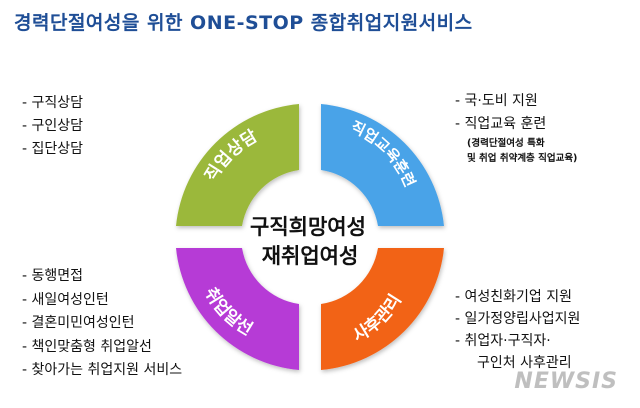  What do you see at coordinates (382, 165) in the screenshot?
I see `quadrant-training` at bounding box center [382, 165].